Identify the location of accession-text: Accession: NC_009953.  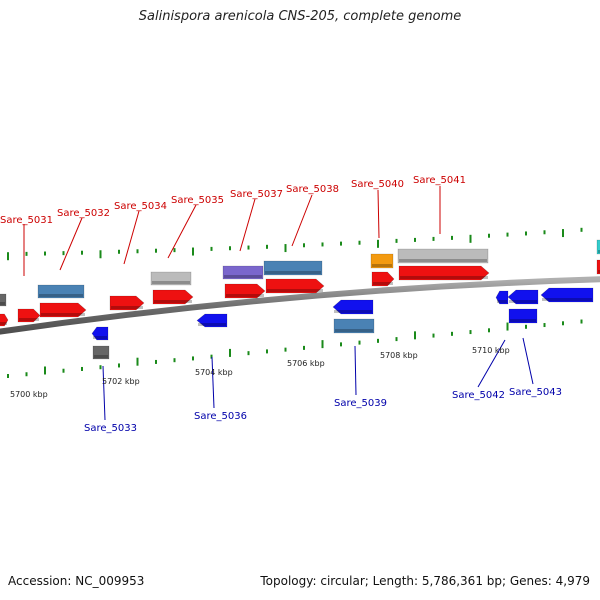
(76, 581).